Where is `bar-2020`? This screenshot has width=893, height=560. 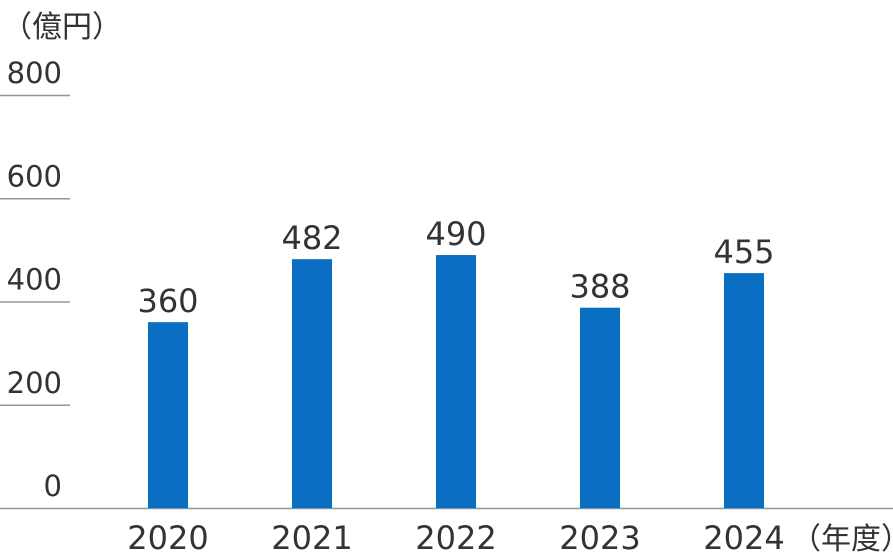
bar-2020 is located at coordinates (168, 415).